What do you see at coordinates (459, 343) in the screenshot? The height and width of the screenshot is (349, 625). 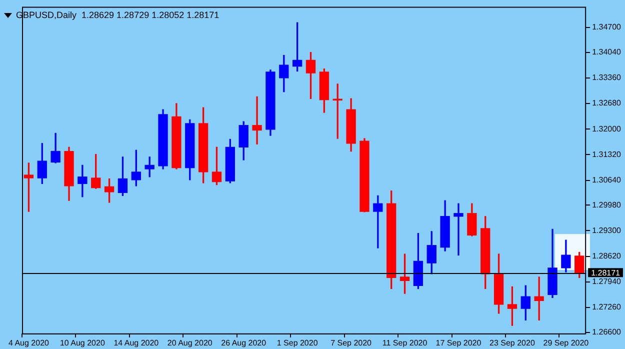 I see `x-tick-label: 17 Sep 2020` at bounding box center [459, 343].